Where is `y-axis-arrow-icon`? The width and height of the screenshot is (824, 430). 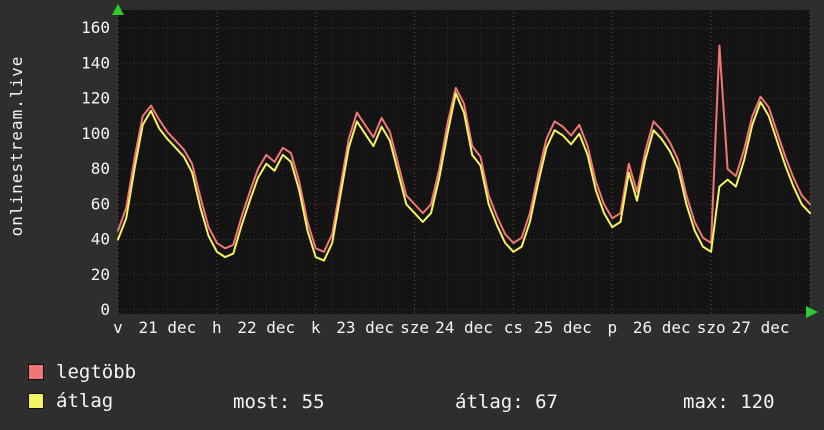 y-axis-arrow-icon is located at coordinates (118, 9).